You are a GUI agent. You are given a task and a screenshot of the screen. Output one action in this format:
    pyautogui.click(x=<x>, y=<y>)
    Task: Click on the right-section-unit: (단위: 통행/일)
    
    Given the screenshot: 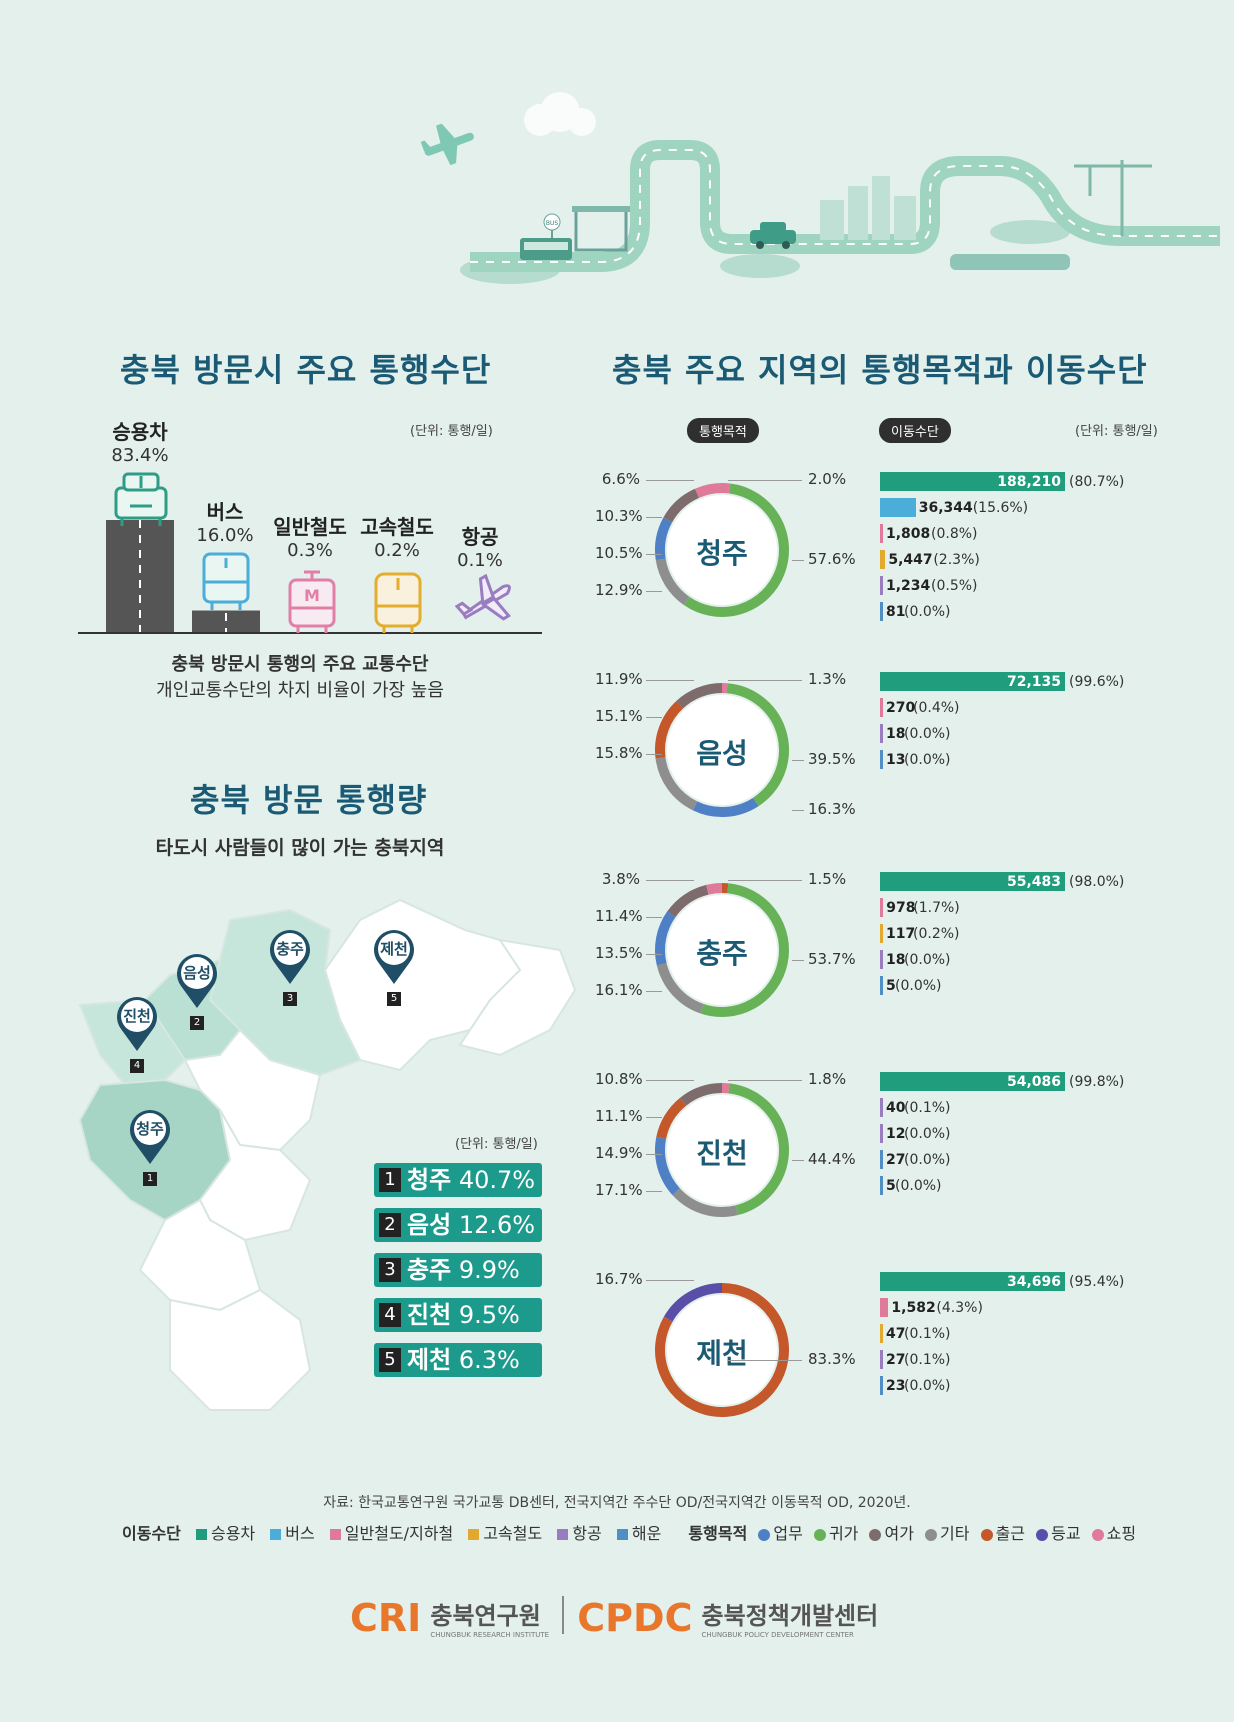 What is the action you would take?
    pyautogui.click(x=1116, y=431)
    